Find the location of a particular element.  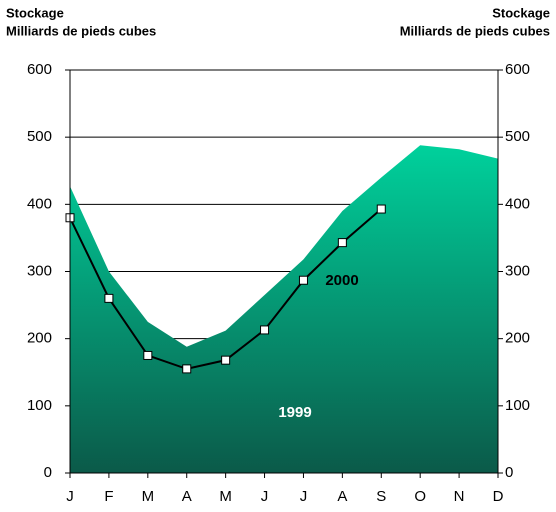

y2-tick-label: 500 is located at coordinates (517, 136).